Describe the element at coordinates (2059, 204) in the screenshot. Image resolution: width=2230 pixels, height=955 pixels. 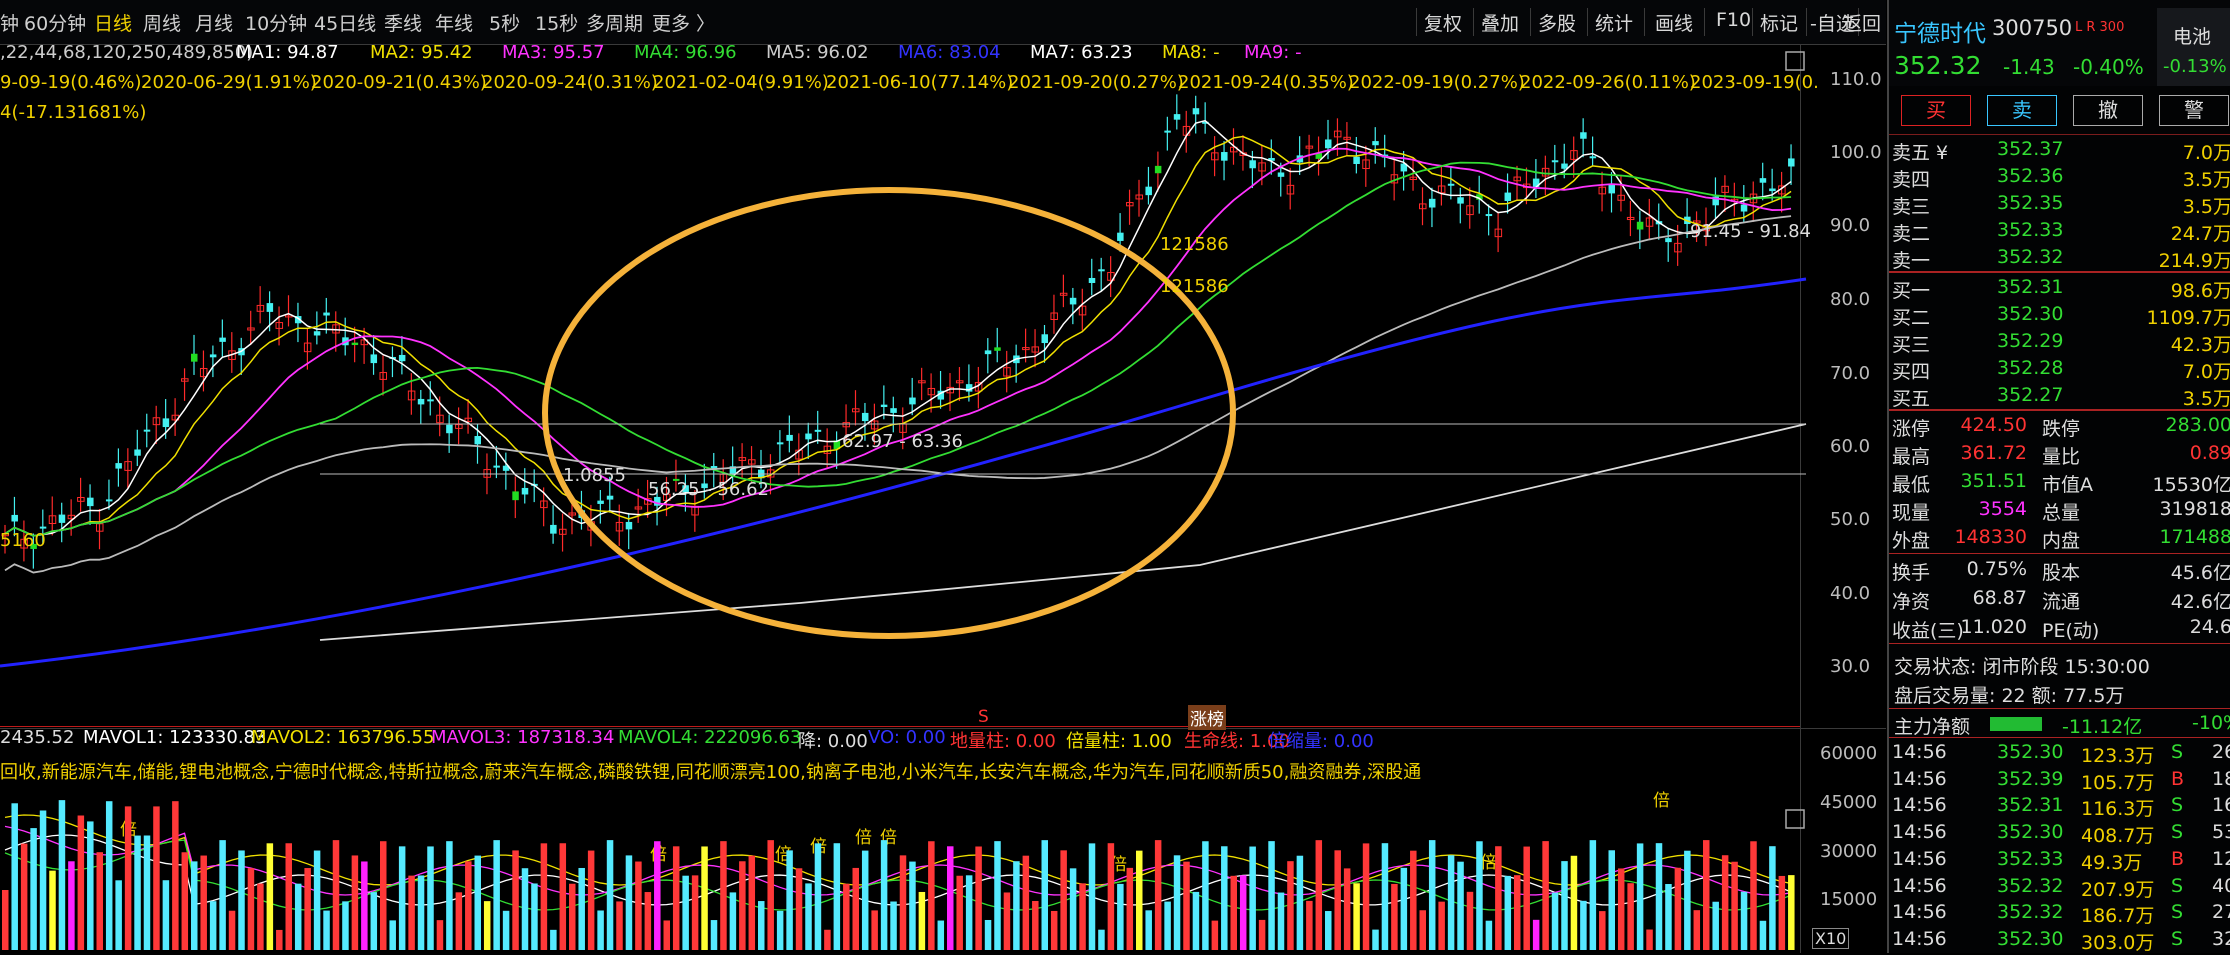
I see `ask-row: 卖三 352.35 3.5万` at that location.